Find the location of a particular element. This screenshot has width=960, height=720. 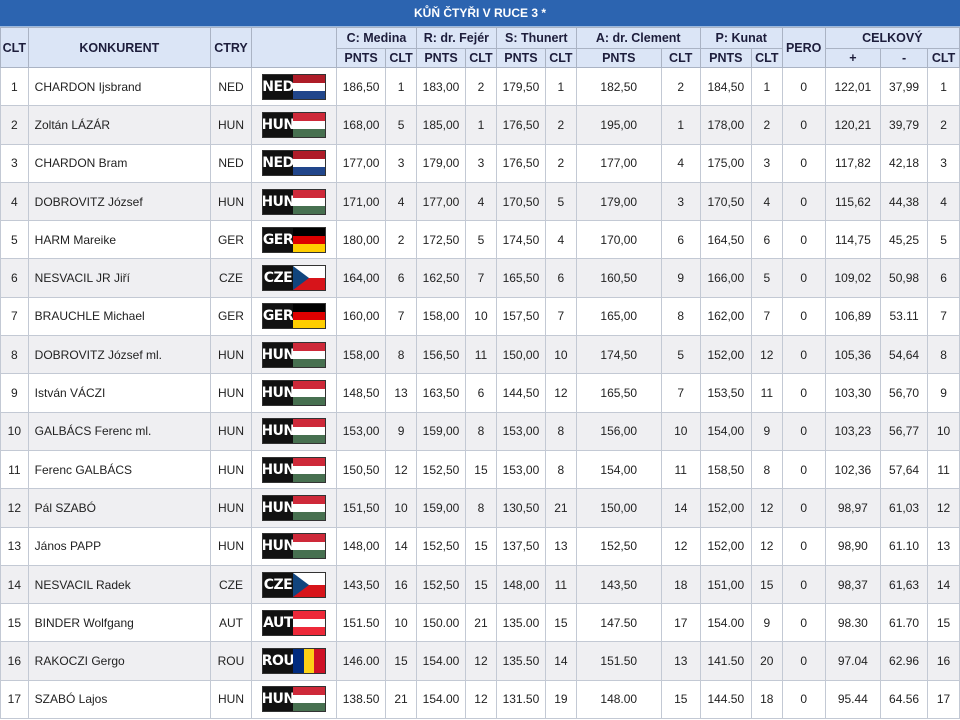

total-plus: 102,36 is located at coordinates (853, 469).